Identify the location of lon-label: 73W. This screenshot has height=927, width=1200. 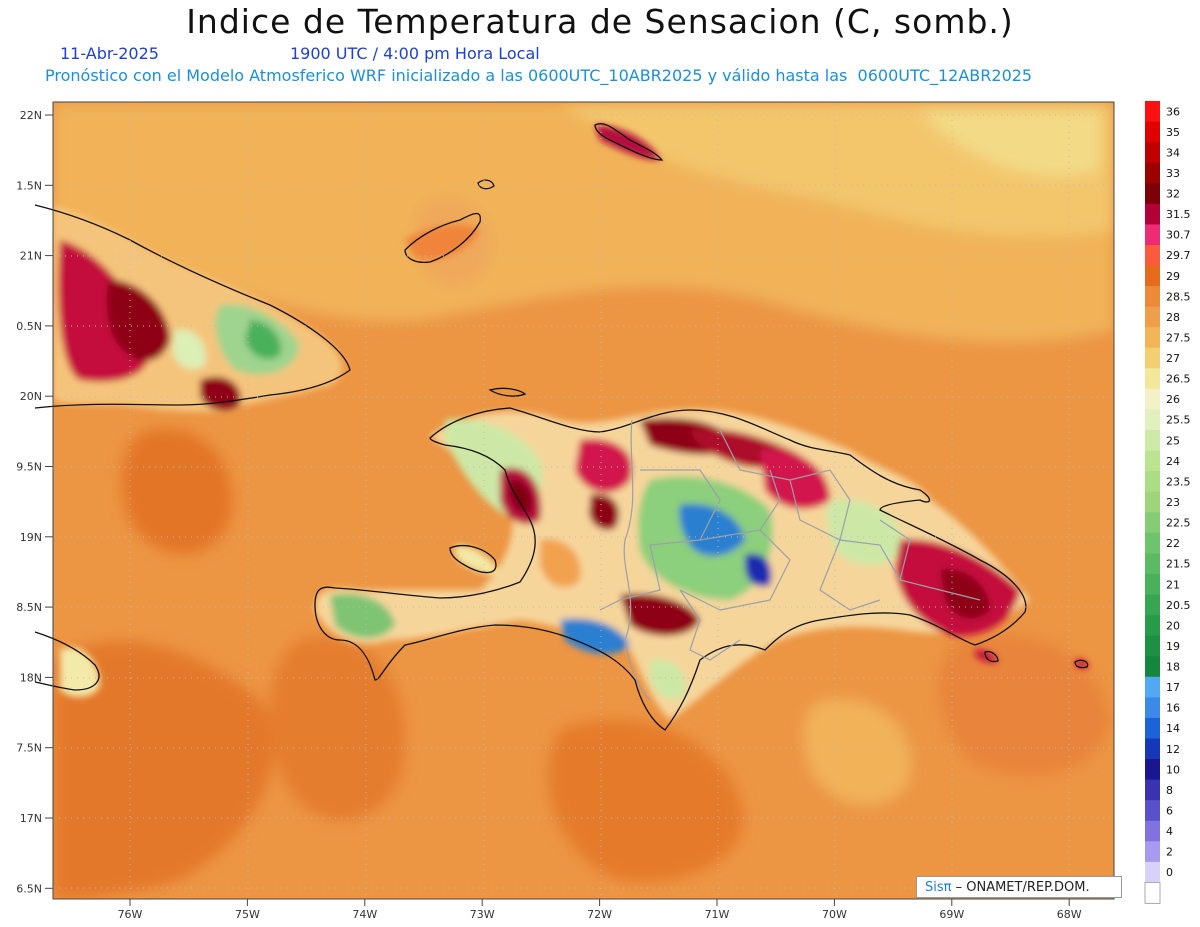
(482, 914).